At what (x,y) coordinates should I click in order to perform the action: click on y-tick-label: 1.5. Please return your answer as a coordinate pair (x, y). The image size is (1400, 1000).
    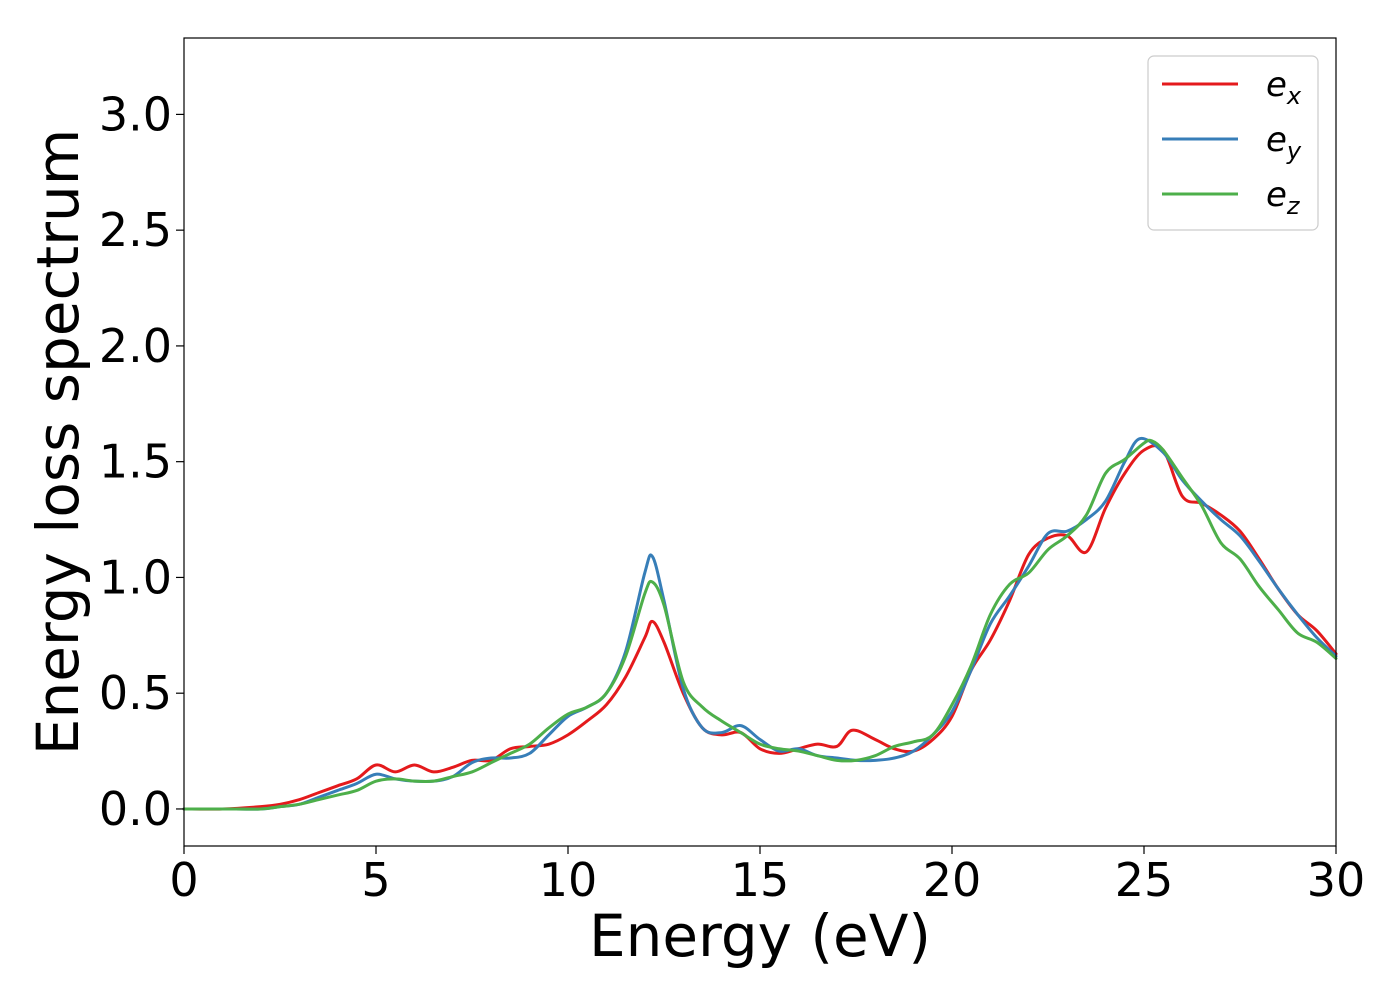
    Looking at the image, I should click on (135, 462).